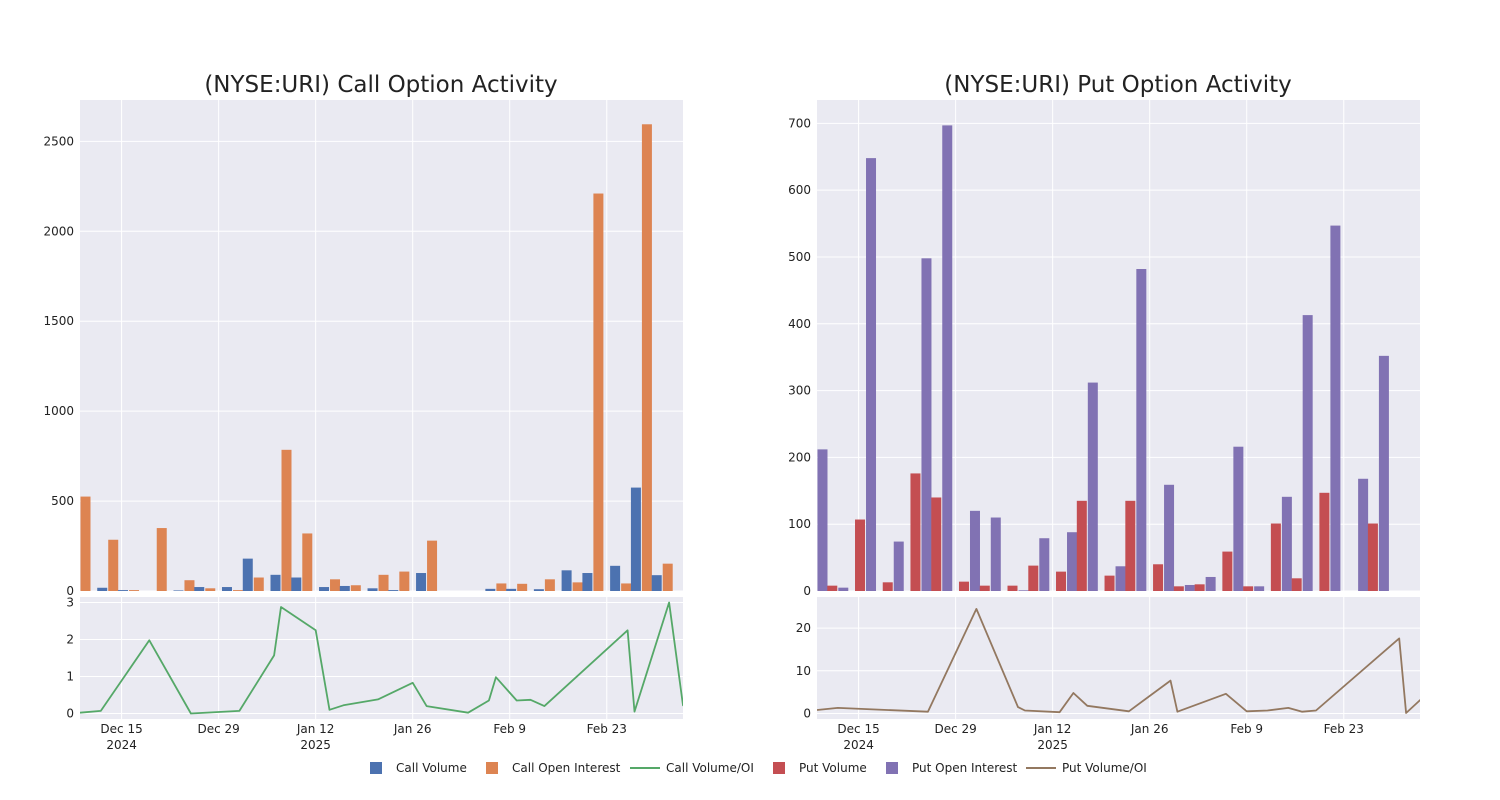 Image resolution: width=1500 pixels, height=800 pixels. I want to click on call-x-tick-label: 2025, so click(315, 745).